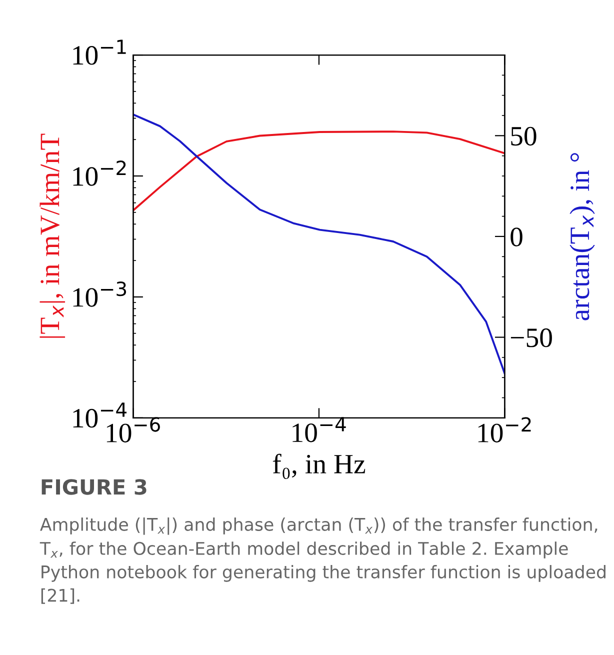 Image resolution: width=614 pixels, height=655 pixels. Describe the element at coordinates (504, 429) in the screenshot. I see `x-tick-label: 10$^{−2}$` at that location.